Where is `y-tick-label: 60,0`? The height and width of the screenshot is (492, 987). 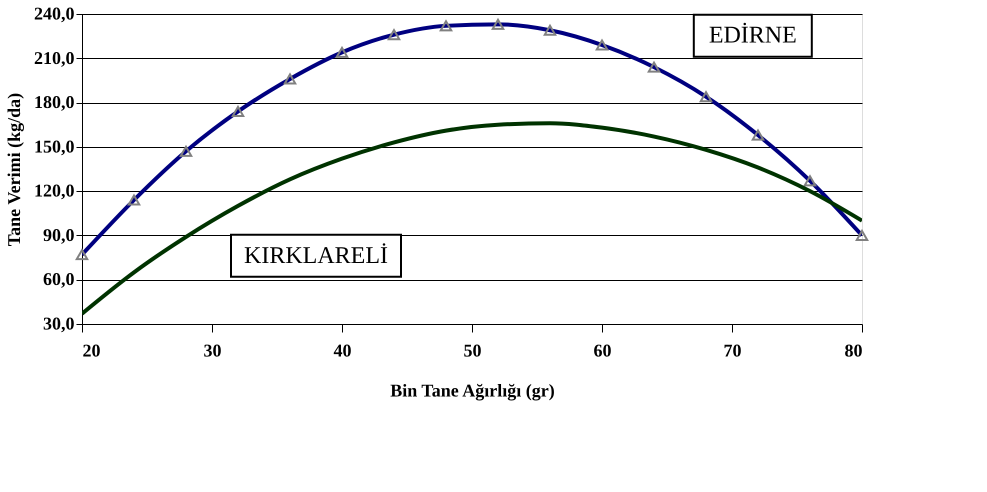
y-tick-label: 60,0 is located at coordinates (58, 279).